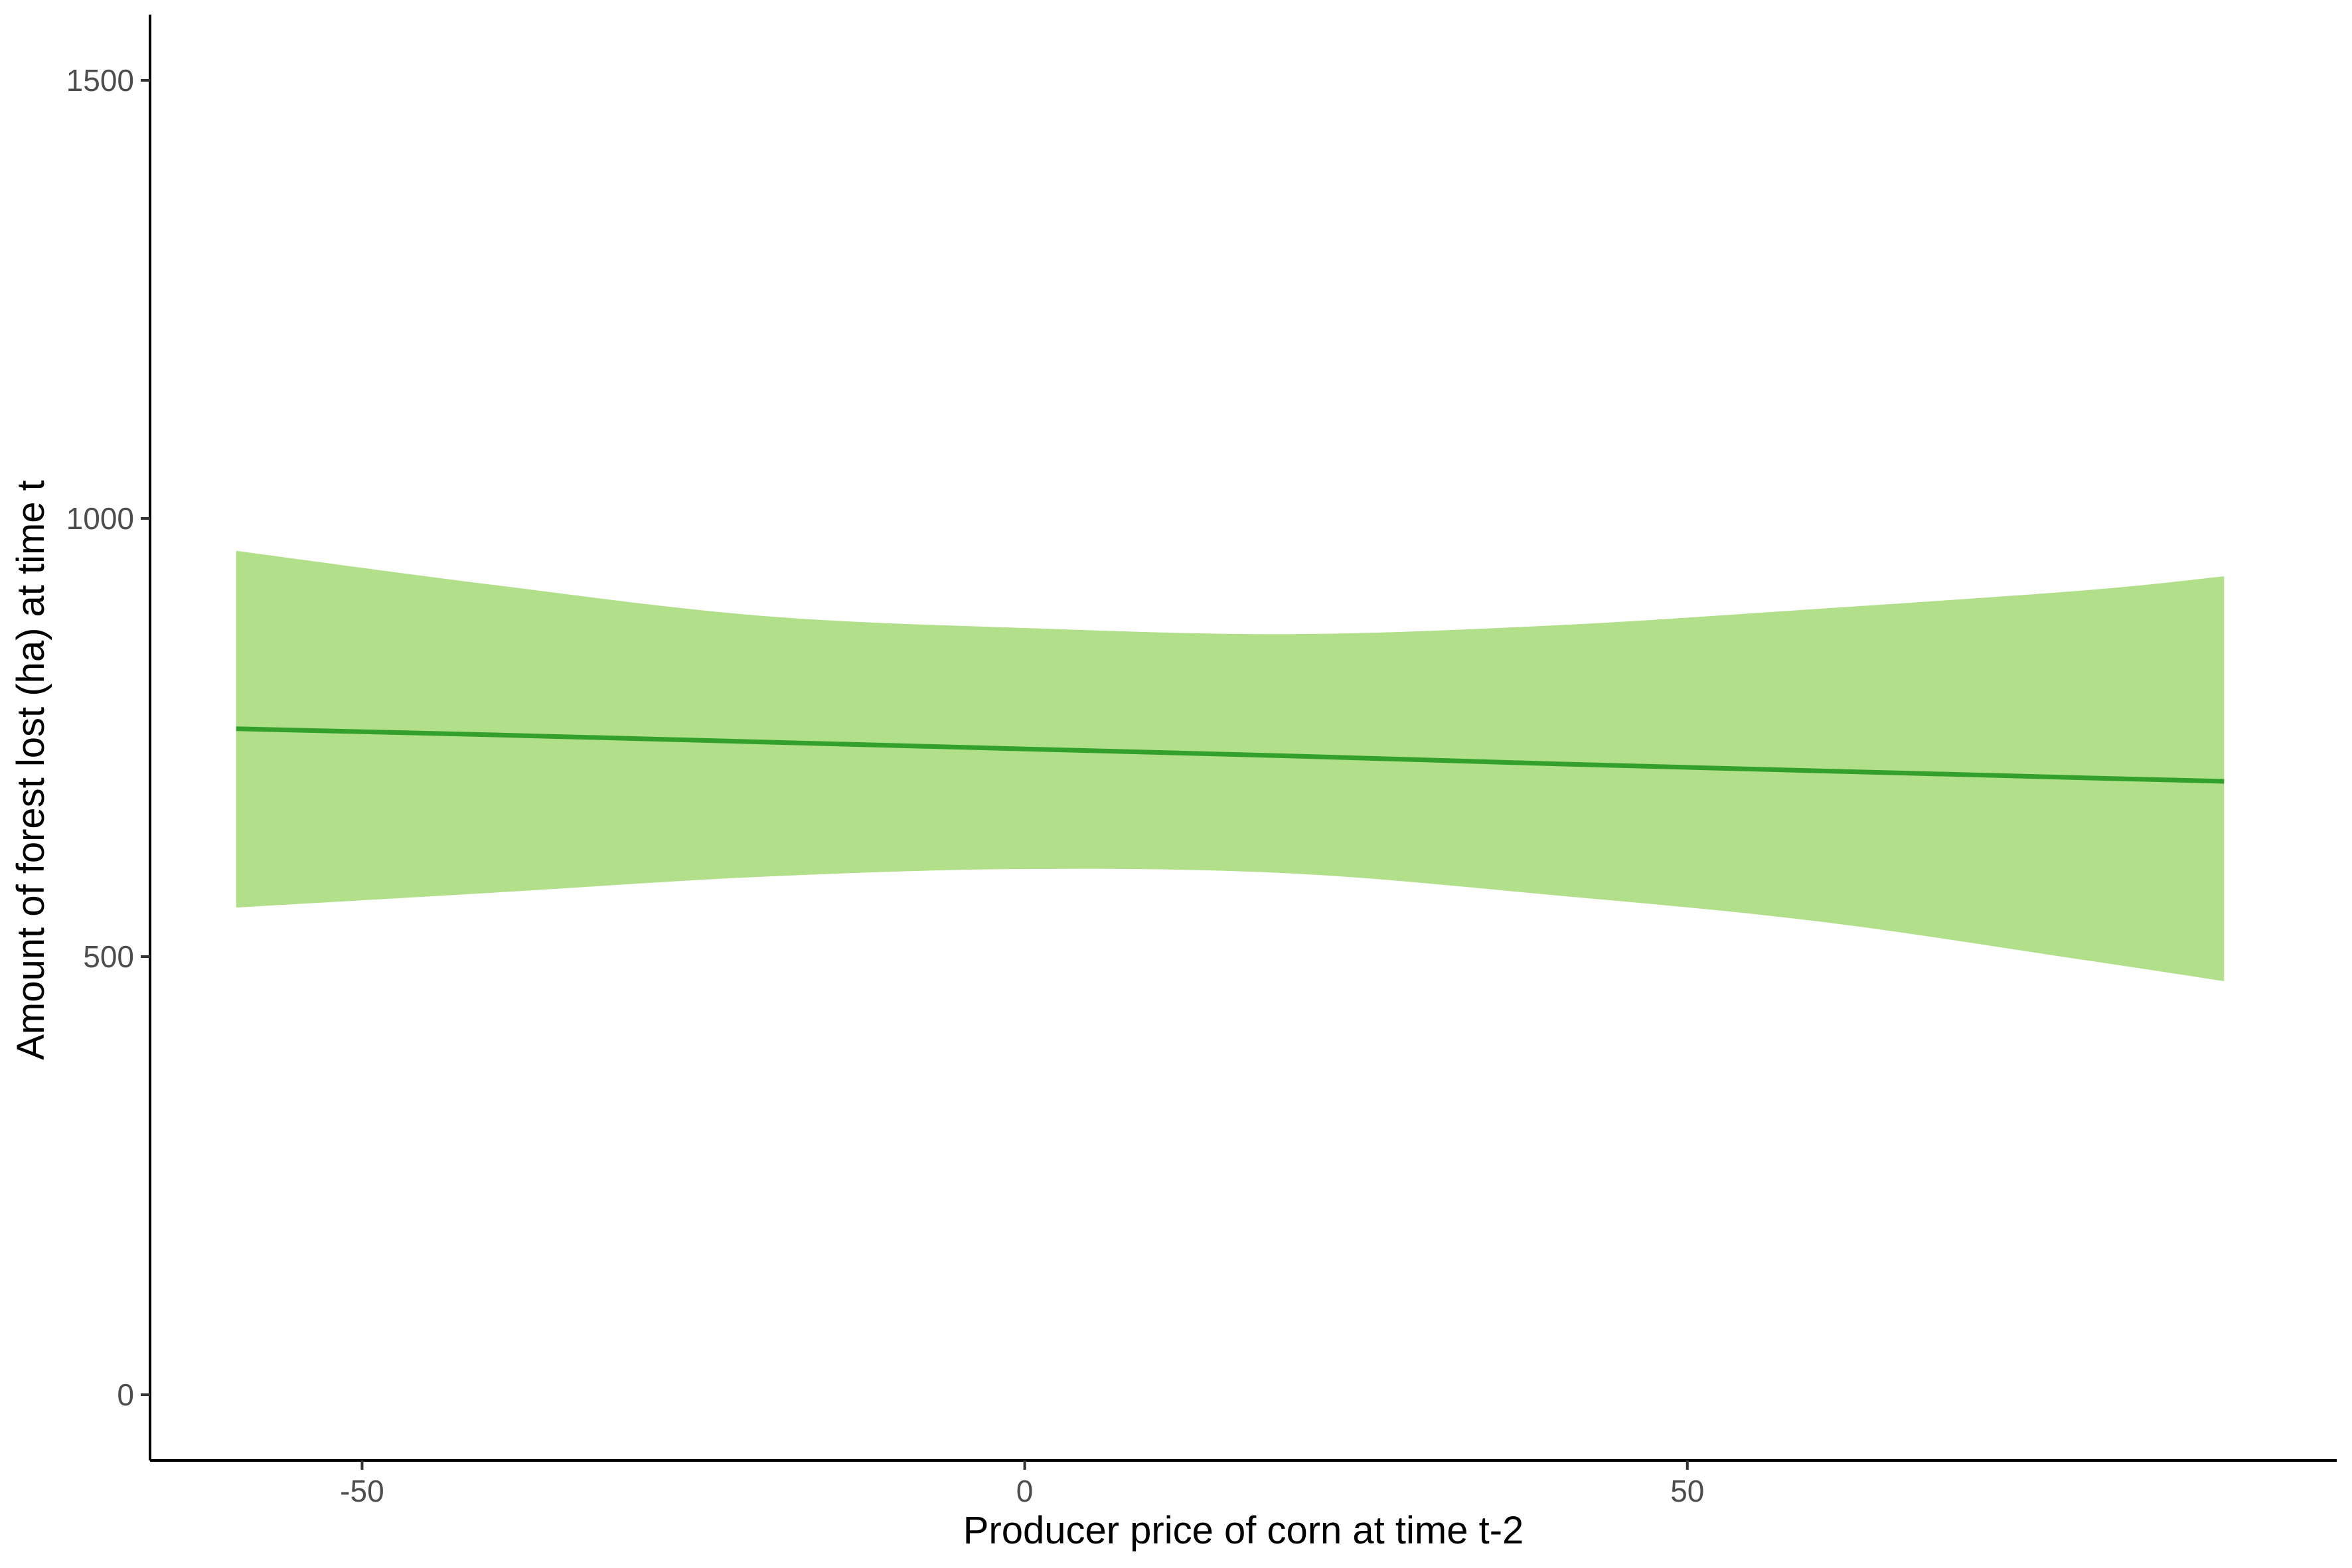 The height and width of the screenshot is (1568, 2352). Describe the element at coordinates (31, 770) in the screenshot. I see `y-axis-title: Amount of forest lost (ha) at time t` at that location.